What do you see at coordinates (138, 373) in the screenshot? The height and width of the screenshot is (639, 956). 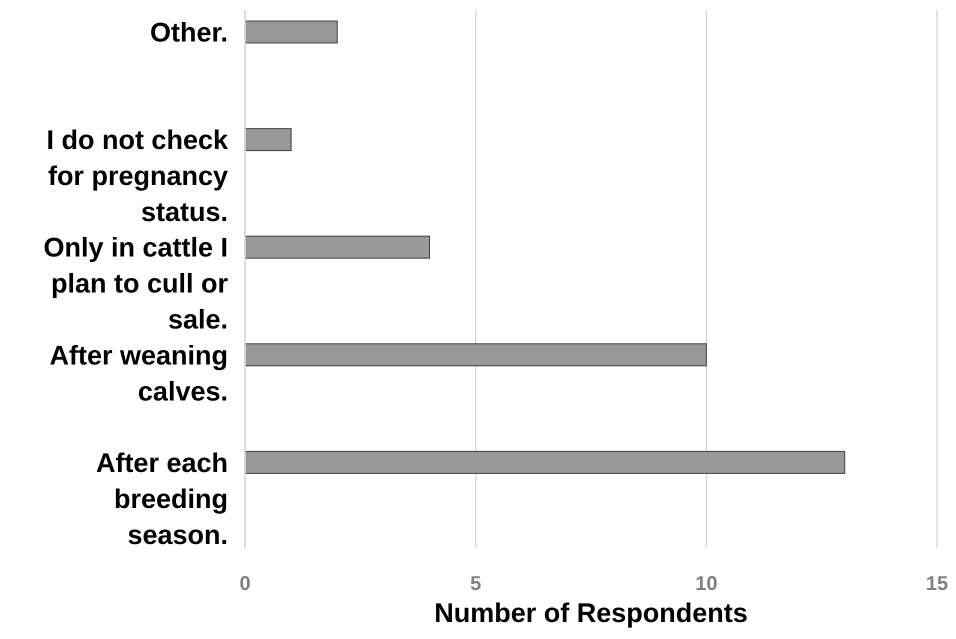 I see `y-tick-label: After weaning calves.` at bounding box center [138, 373].